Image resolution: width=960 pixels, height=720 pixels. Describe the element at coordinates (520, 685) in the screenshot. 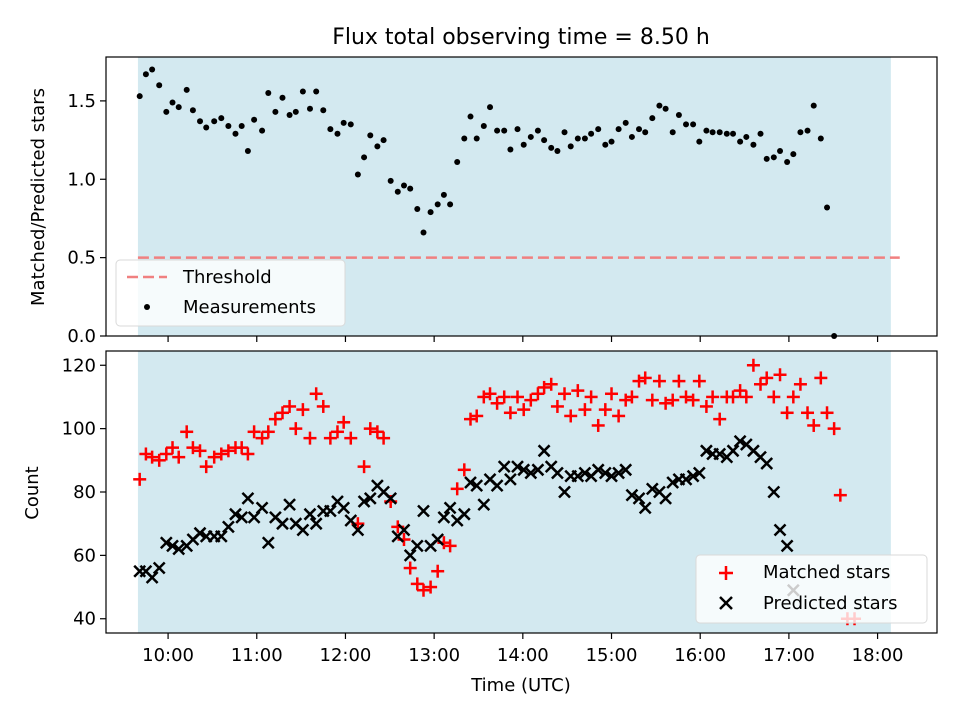

I see `x-axis-label: Time (UTC)` at that location.